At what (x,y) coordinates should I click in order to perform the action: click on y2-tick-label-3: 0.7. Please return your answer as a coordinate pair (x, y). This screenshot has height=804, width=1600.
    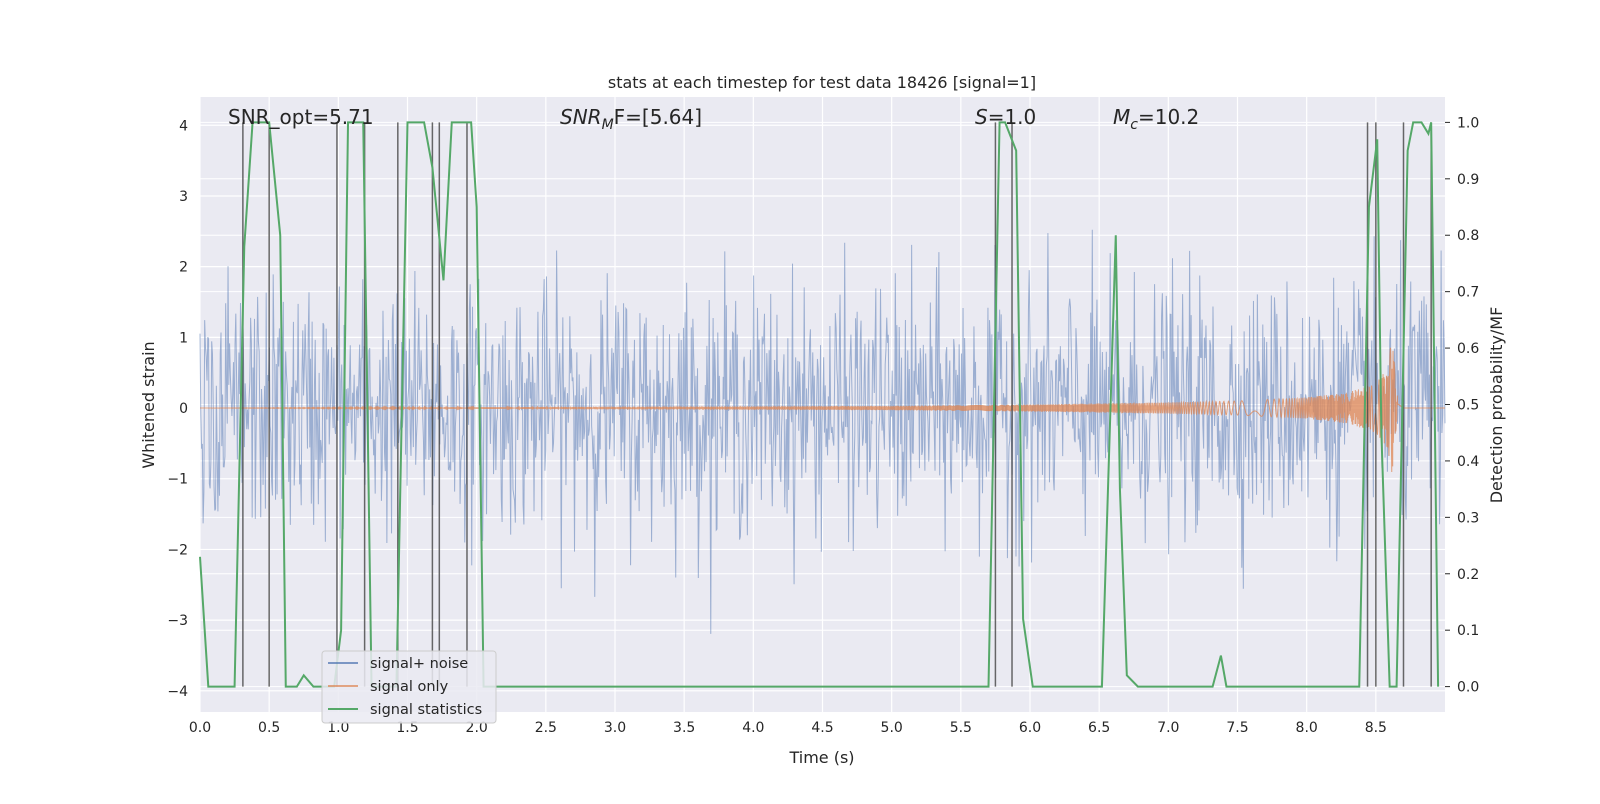
    Looking at the image, I should click on (1468, 293).